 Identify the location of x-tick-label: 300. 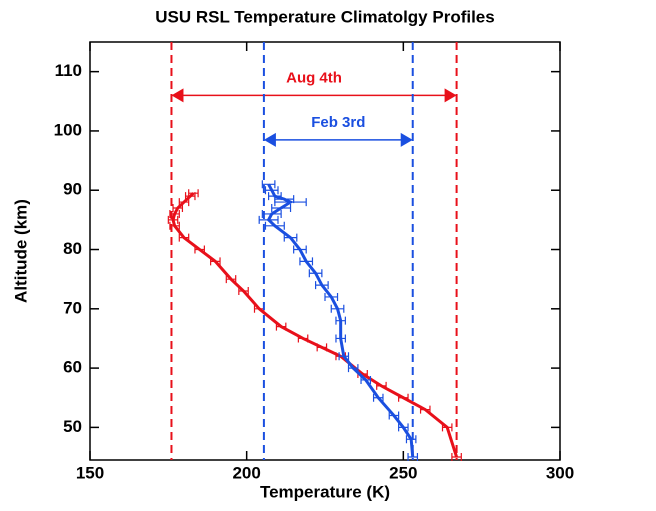
(560, 472).